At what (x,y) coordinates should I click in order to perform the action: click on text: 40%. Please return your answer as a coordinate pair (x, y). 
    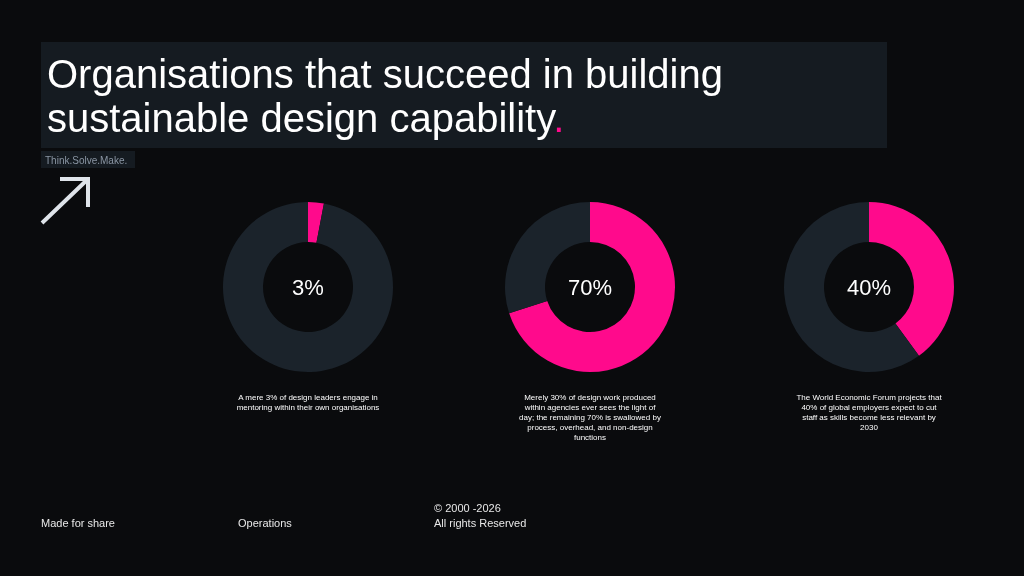
    Looking at the image, I should click on (869, 287).